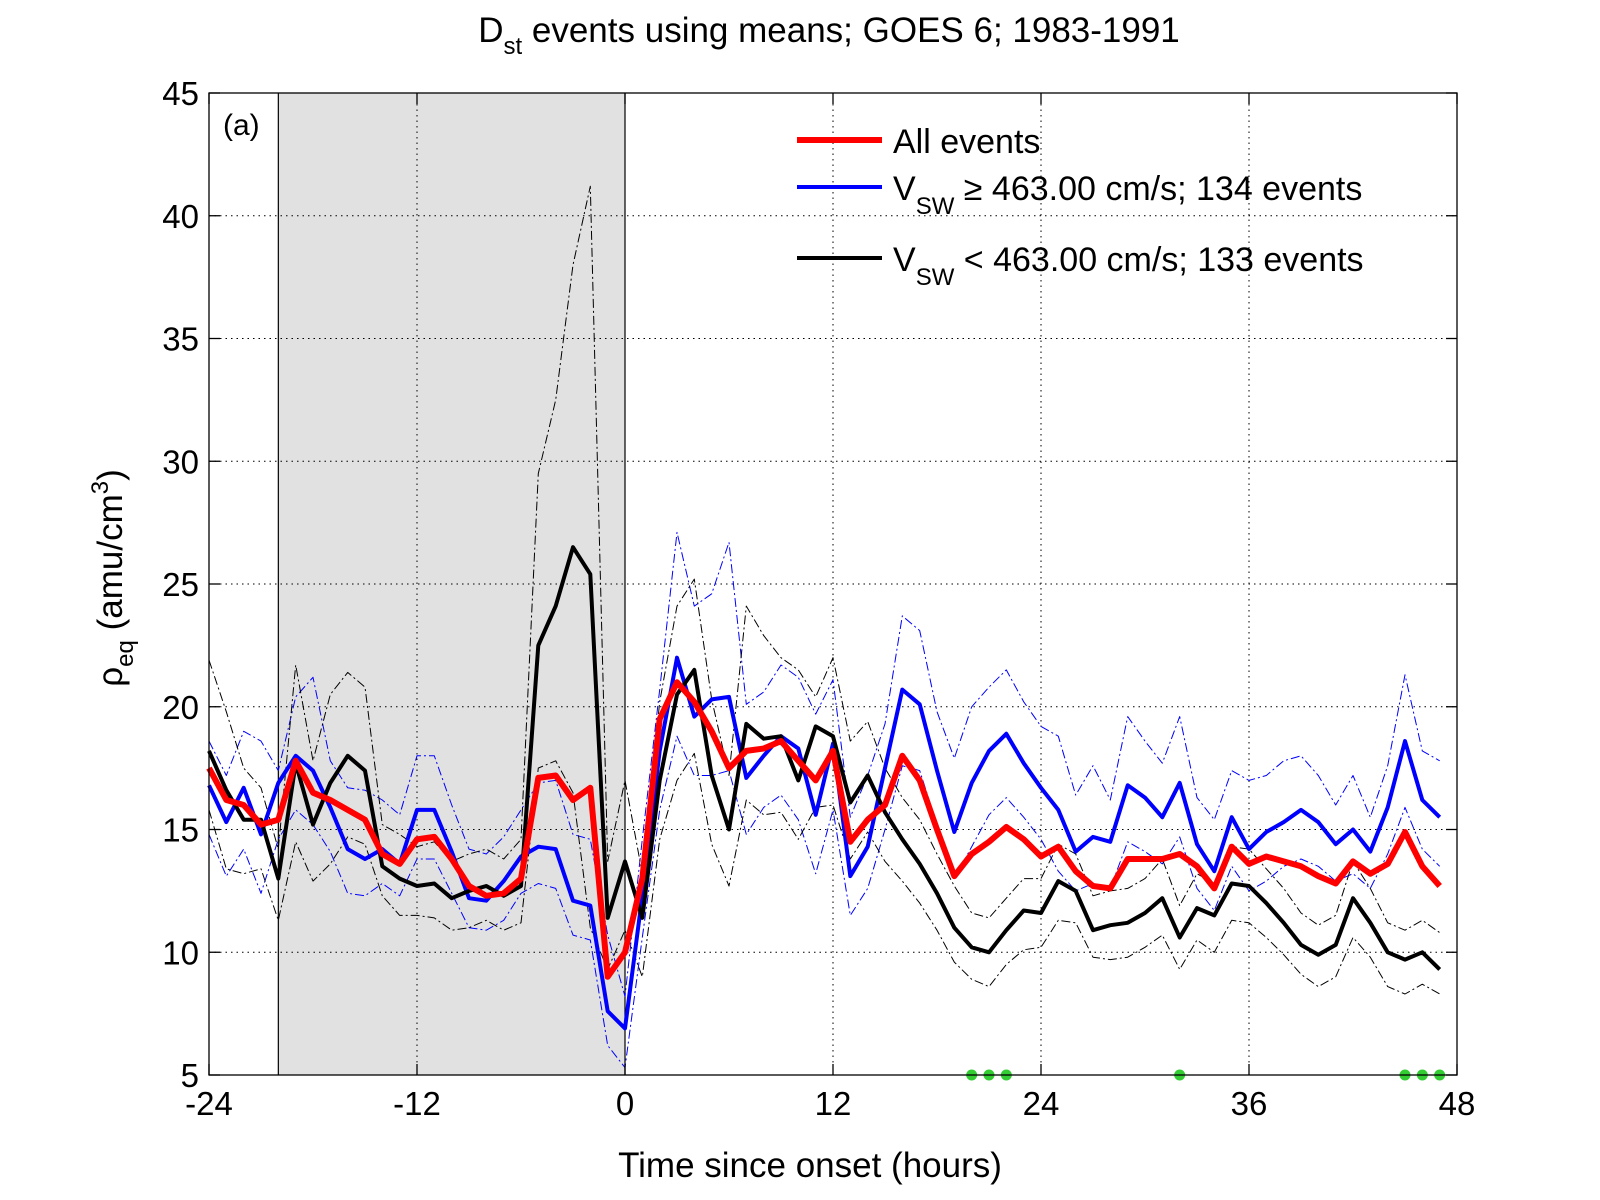 This screenshot has width=1600, height=1200. I want to click on x-tick-label: 12, so click(833, 1103).